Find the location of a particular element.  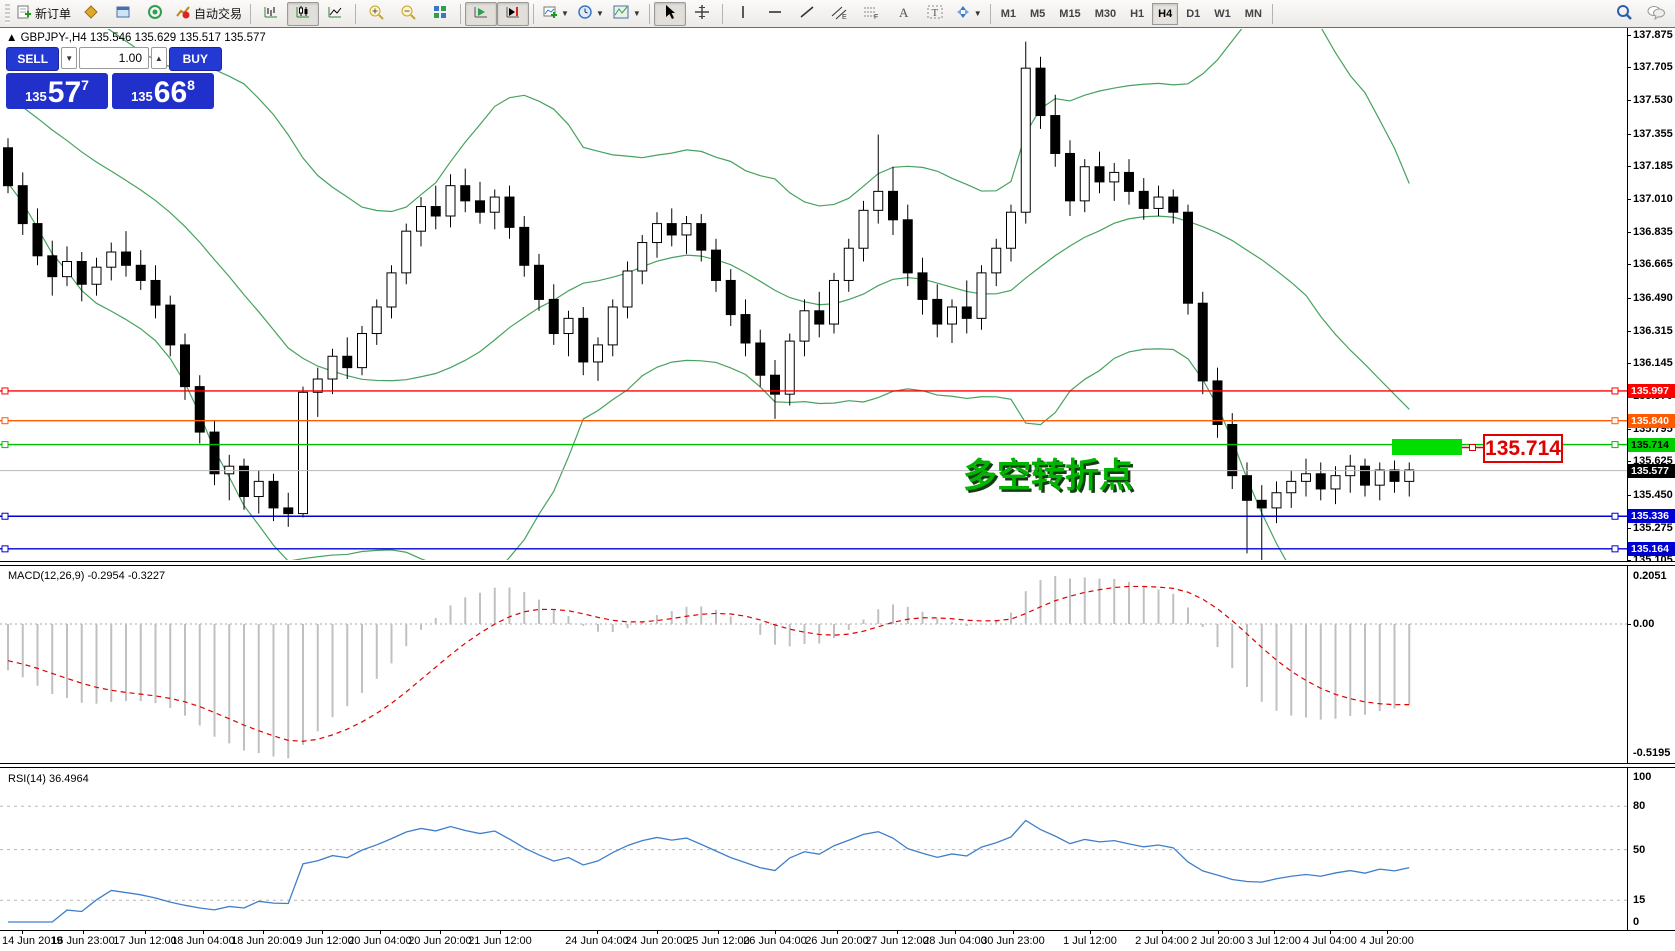

auto-scroll-button is located at coordinates (481, 13).